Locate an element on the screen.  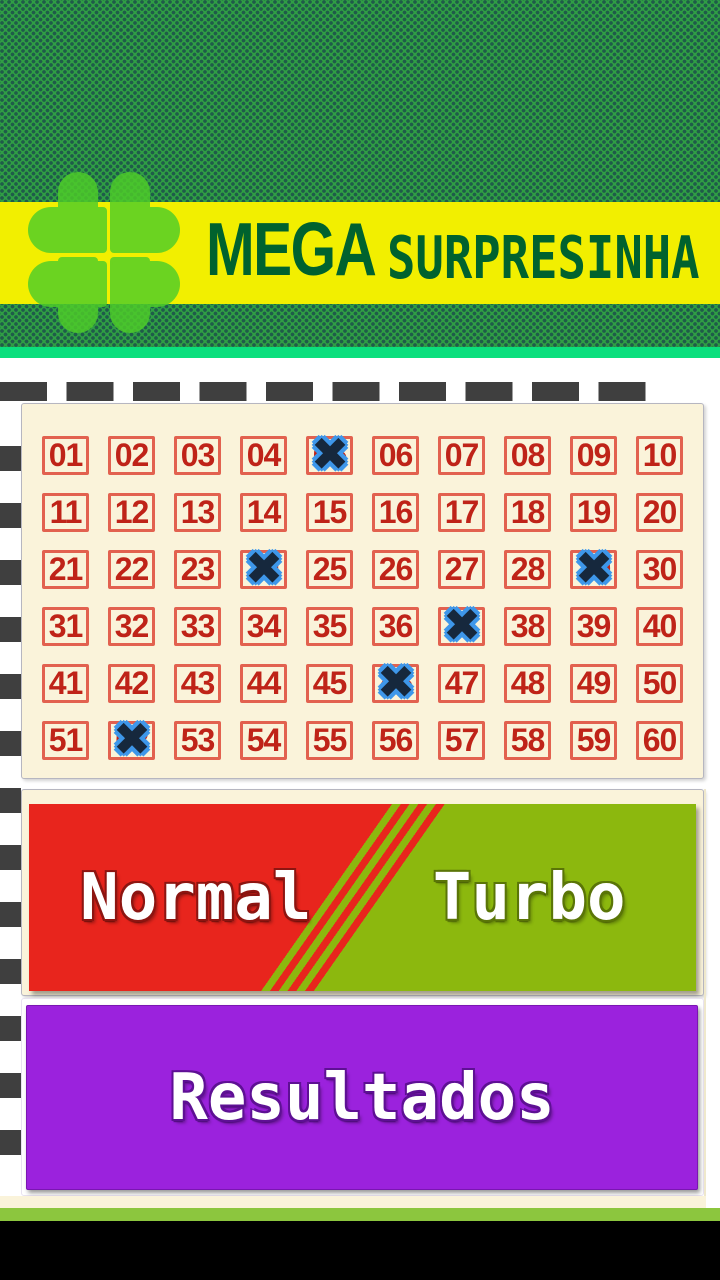
number-label: 47 is located at coordinates (462, 683).